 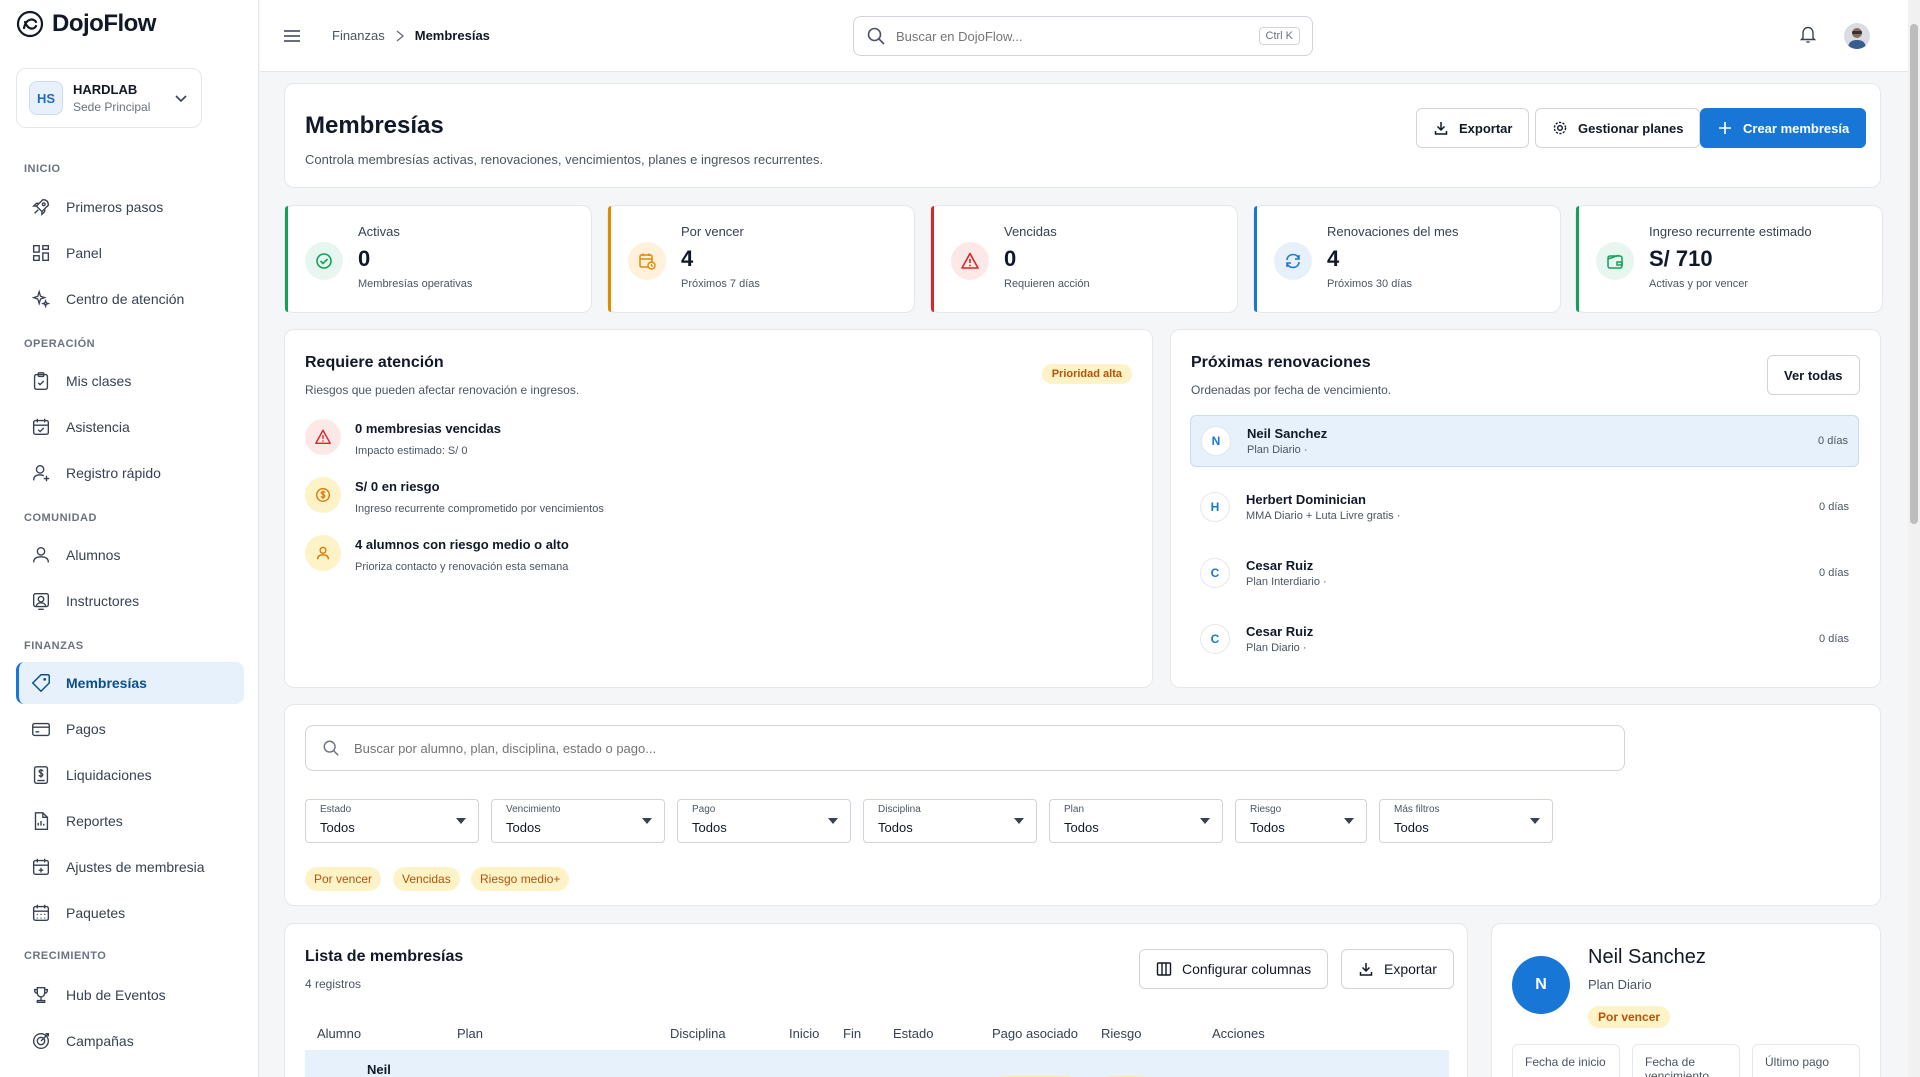 I want to click on renewal-name: Neil Sanchez, so click(x=1287, y=433).